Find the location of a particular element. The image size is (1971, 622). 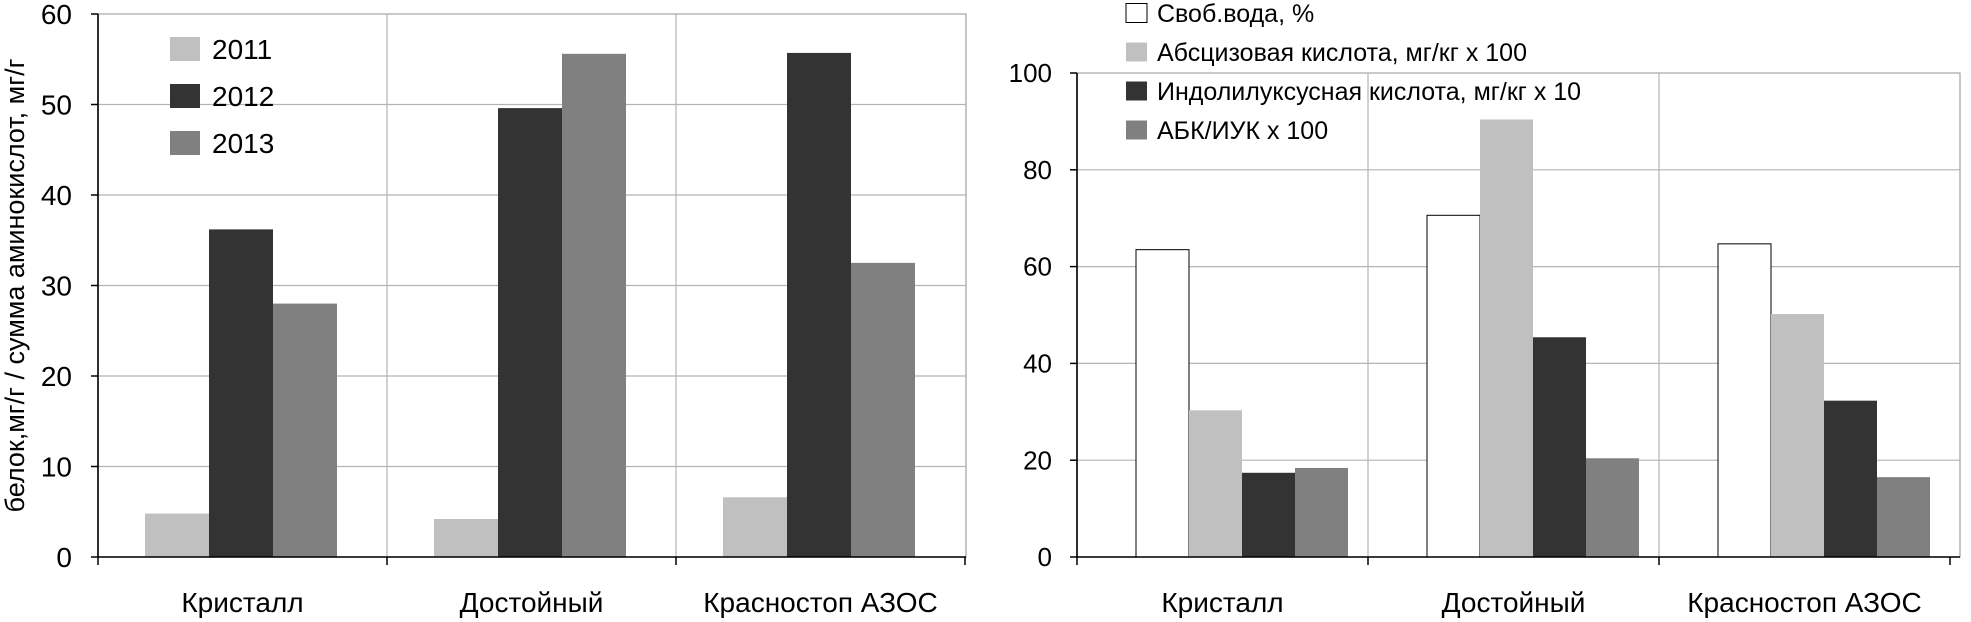

y-tick-label: 80 is located at coordinates (1037, 170).